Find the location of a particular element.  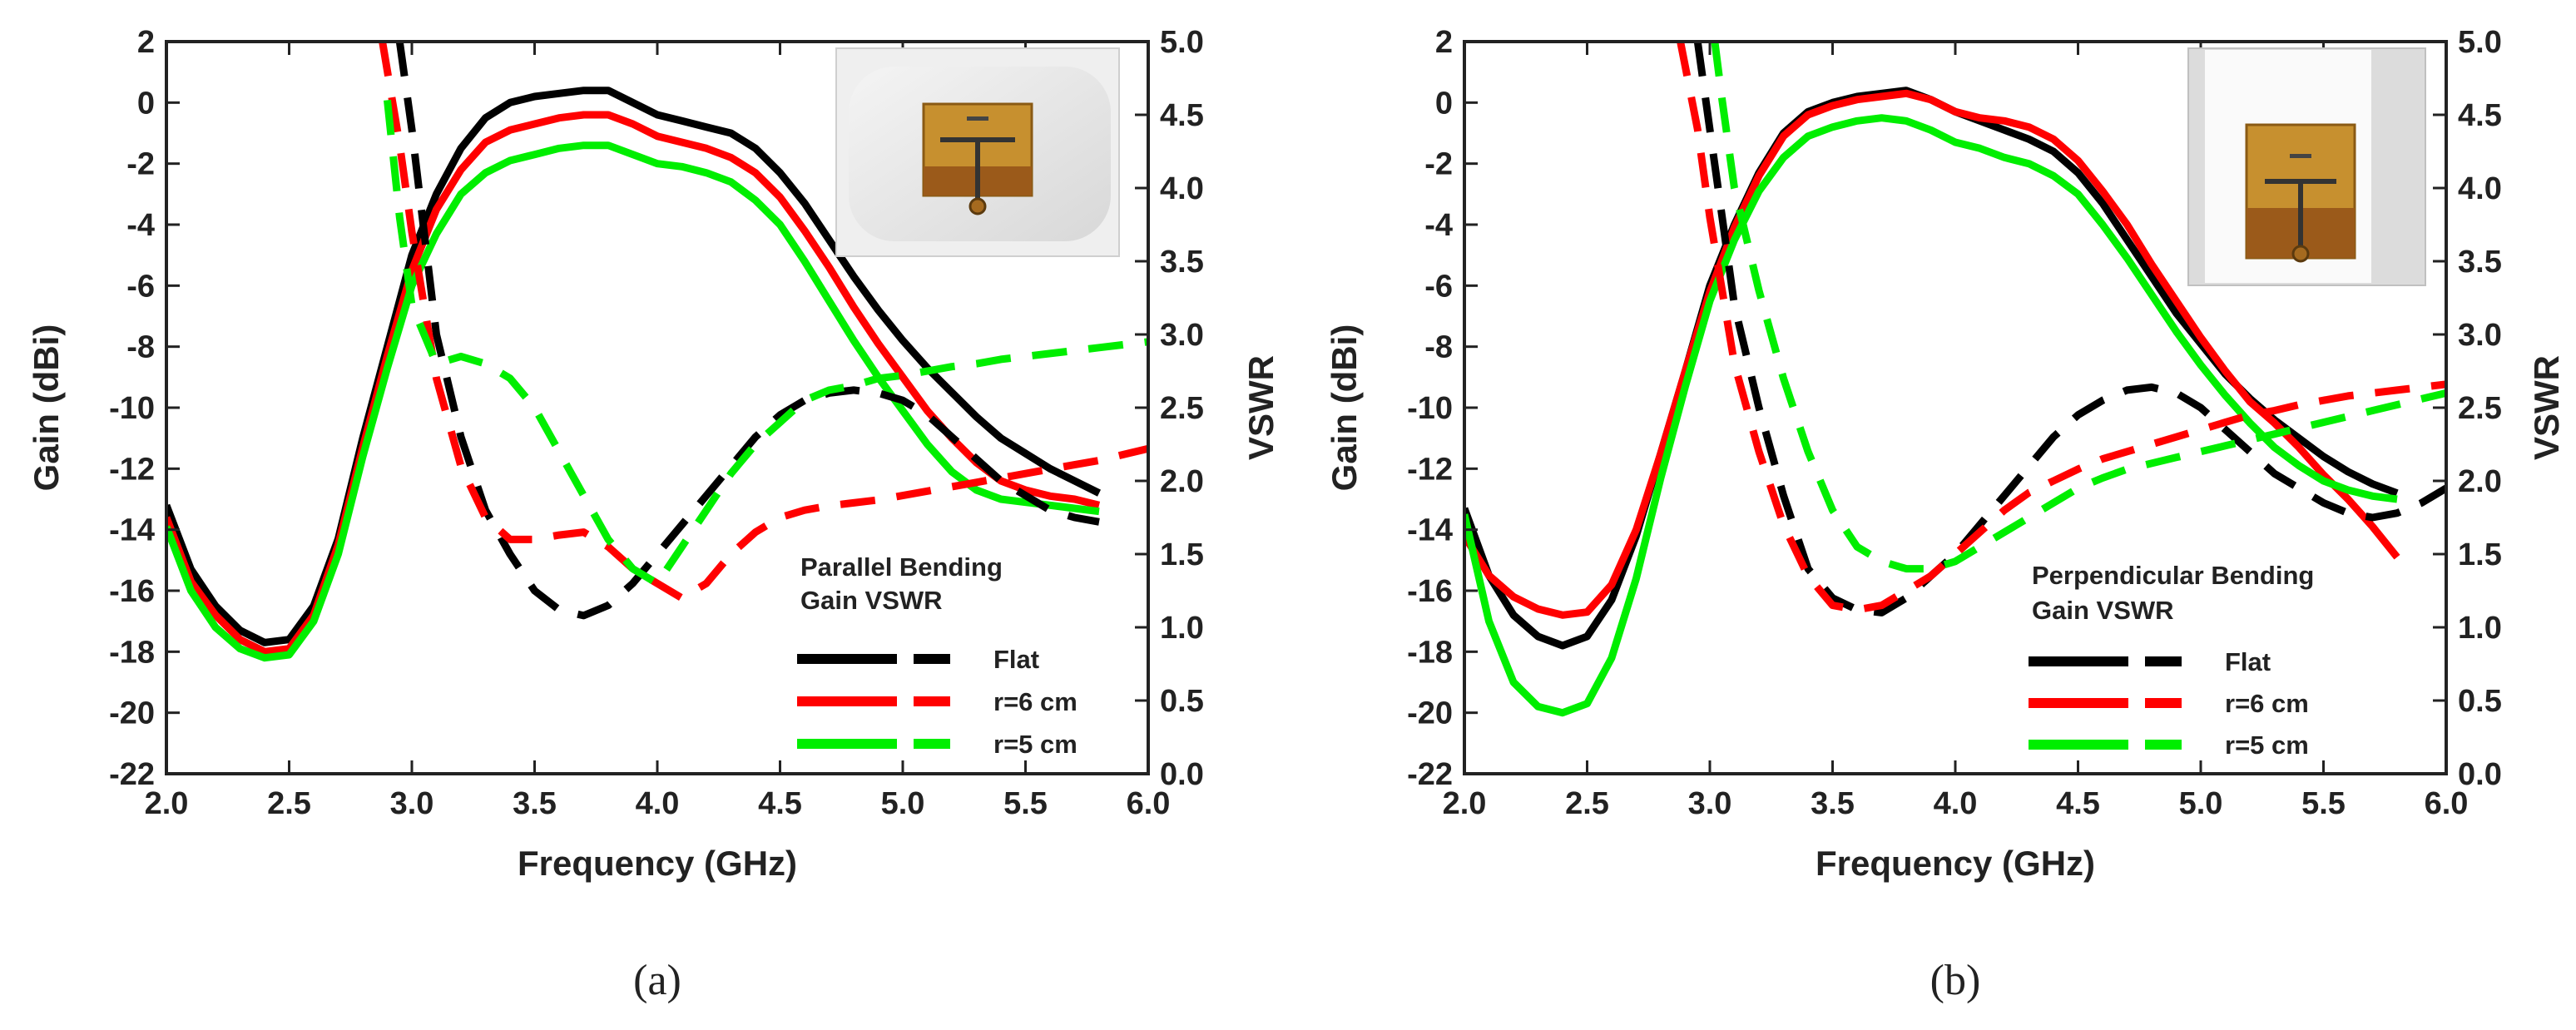

panel-caption: (a) is located at coordinates (657, 980).